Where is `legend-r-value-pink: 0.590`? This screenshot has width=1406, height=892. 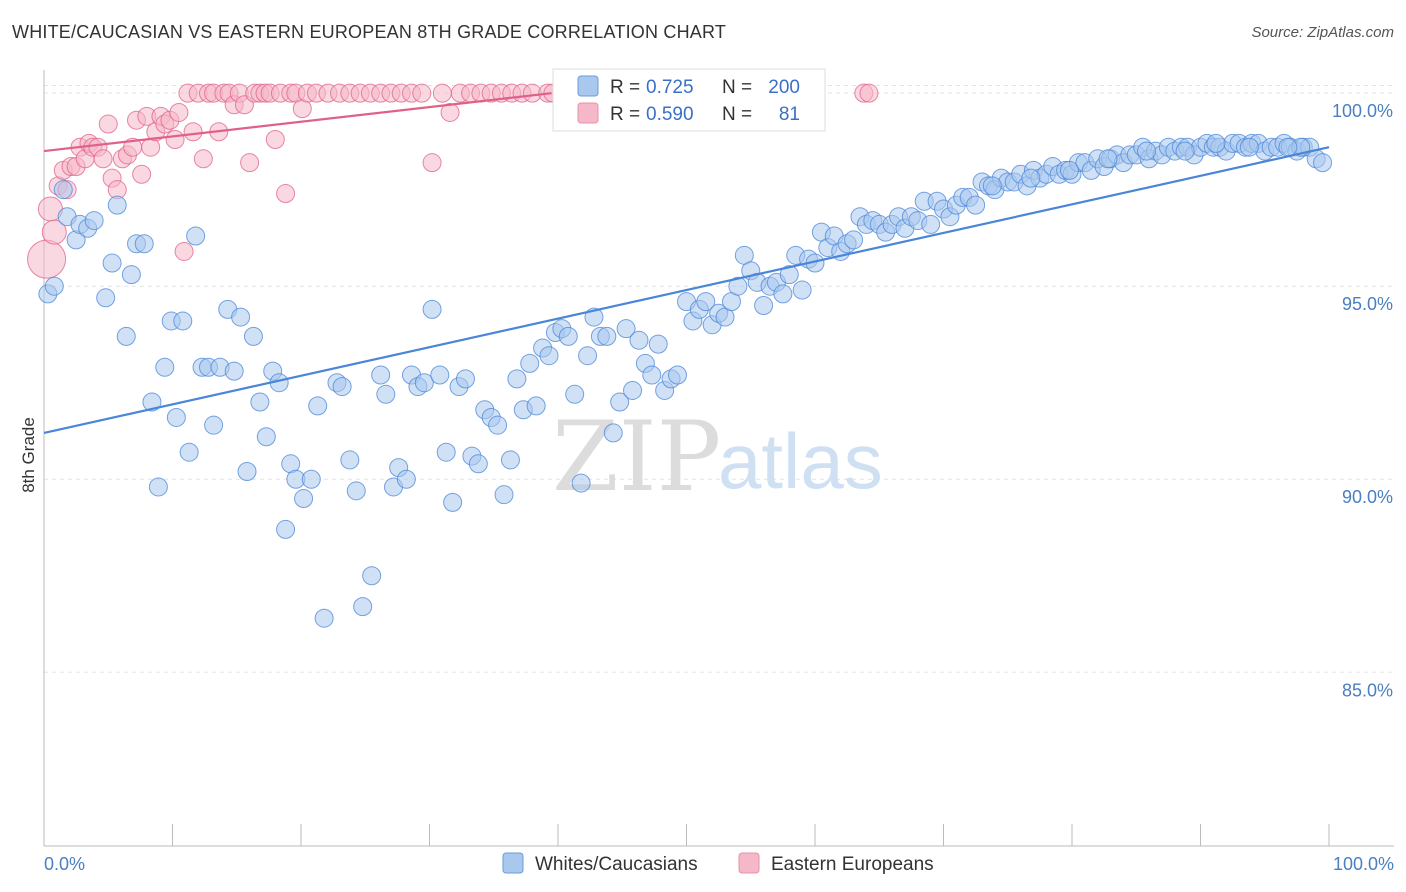
legend-r-value-pink: 0.590 is located at coordinates (670, 114).